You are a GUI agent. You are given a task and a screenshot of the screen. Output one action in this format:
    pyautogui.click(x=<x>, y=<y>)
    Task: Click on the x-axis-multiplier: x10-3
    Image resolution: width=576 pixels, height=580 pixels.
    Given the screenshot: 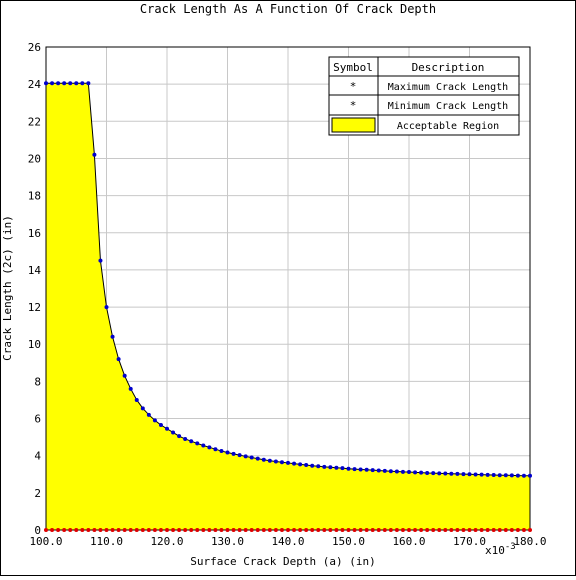 What is the action you would take?
    pyautogui.click(x=500, y=549)
    